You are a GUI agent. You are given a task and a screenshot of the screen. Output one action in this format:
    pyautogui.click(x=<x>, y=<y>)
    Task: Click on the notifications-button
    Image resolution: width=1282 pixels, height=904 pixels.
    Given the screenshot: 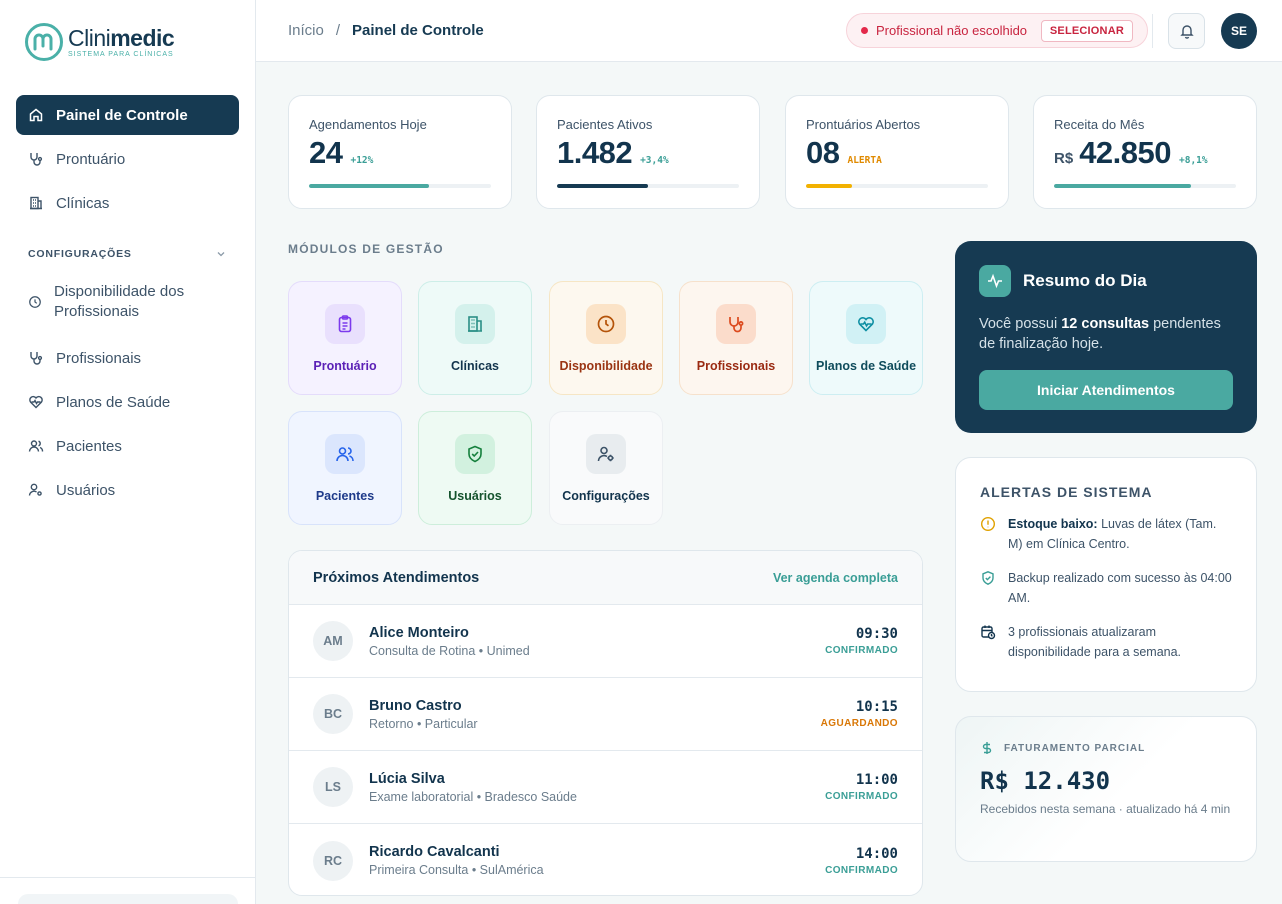 What is the action you would take?
    pyautogui.click(x=1186, y=31)
    